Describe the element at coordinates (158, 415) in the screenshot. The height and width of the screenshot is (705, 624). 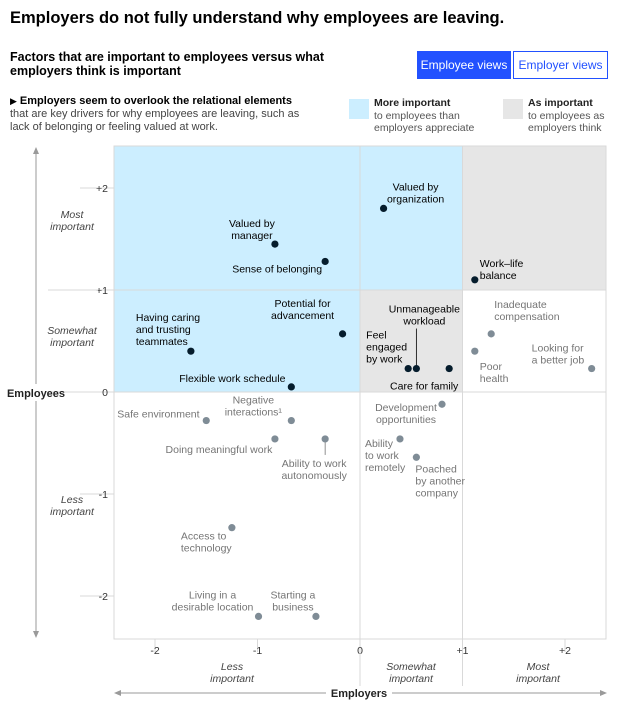
I see `data-point-label: Safe environment` at that location.